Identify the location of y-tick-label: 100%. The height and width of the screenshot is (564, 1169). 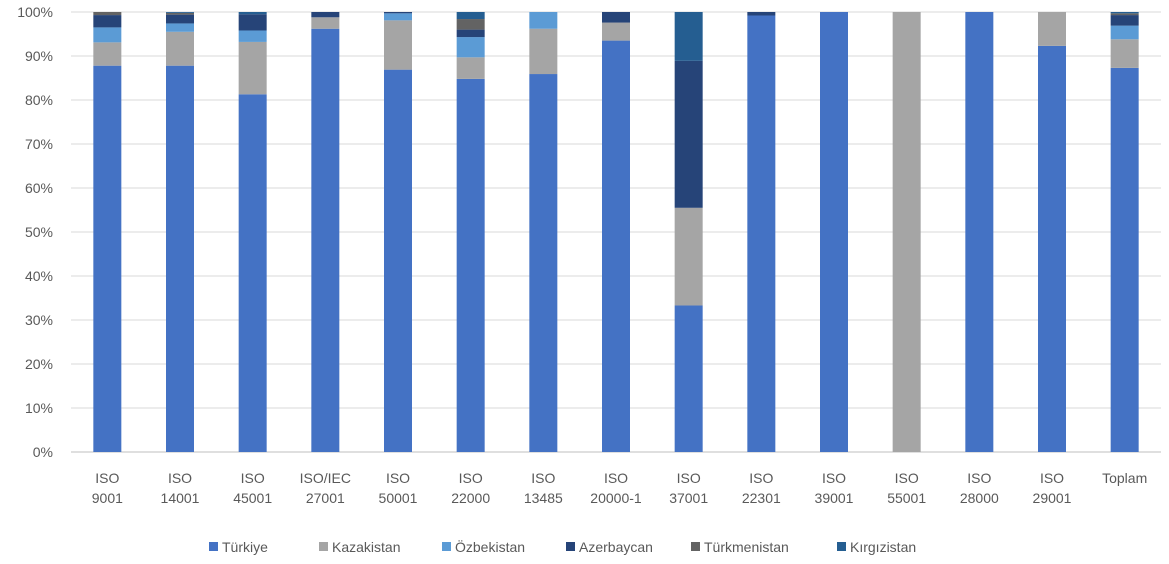
(35, 12).